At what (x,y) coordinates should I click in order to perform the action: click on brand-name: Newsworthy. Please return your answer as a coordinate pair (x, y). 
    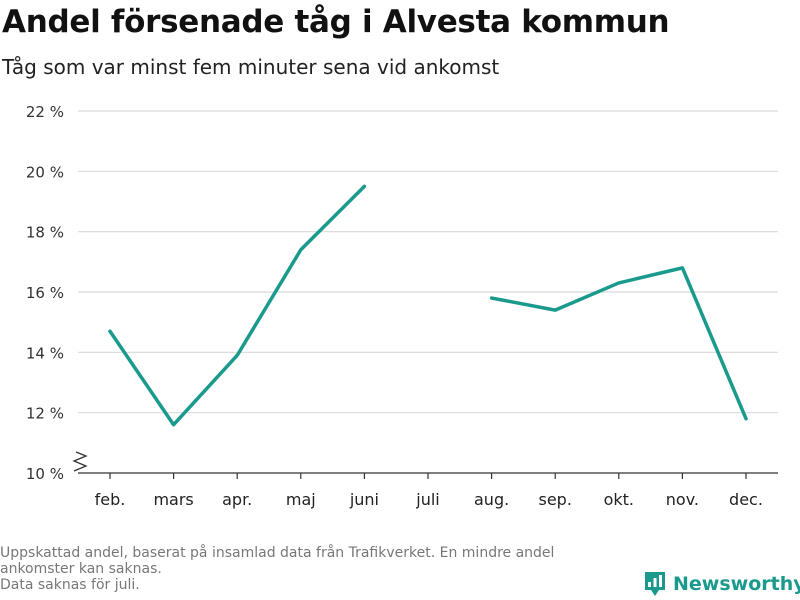
    Looking at the image, I should click on (736, 584).